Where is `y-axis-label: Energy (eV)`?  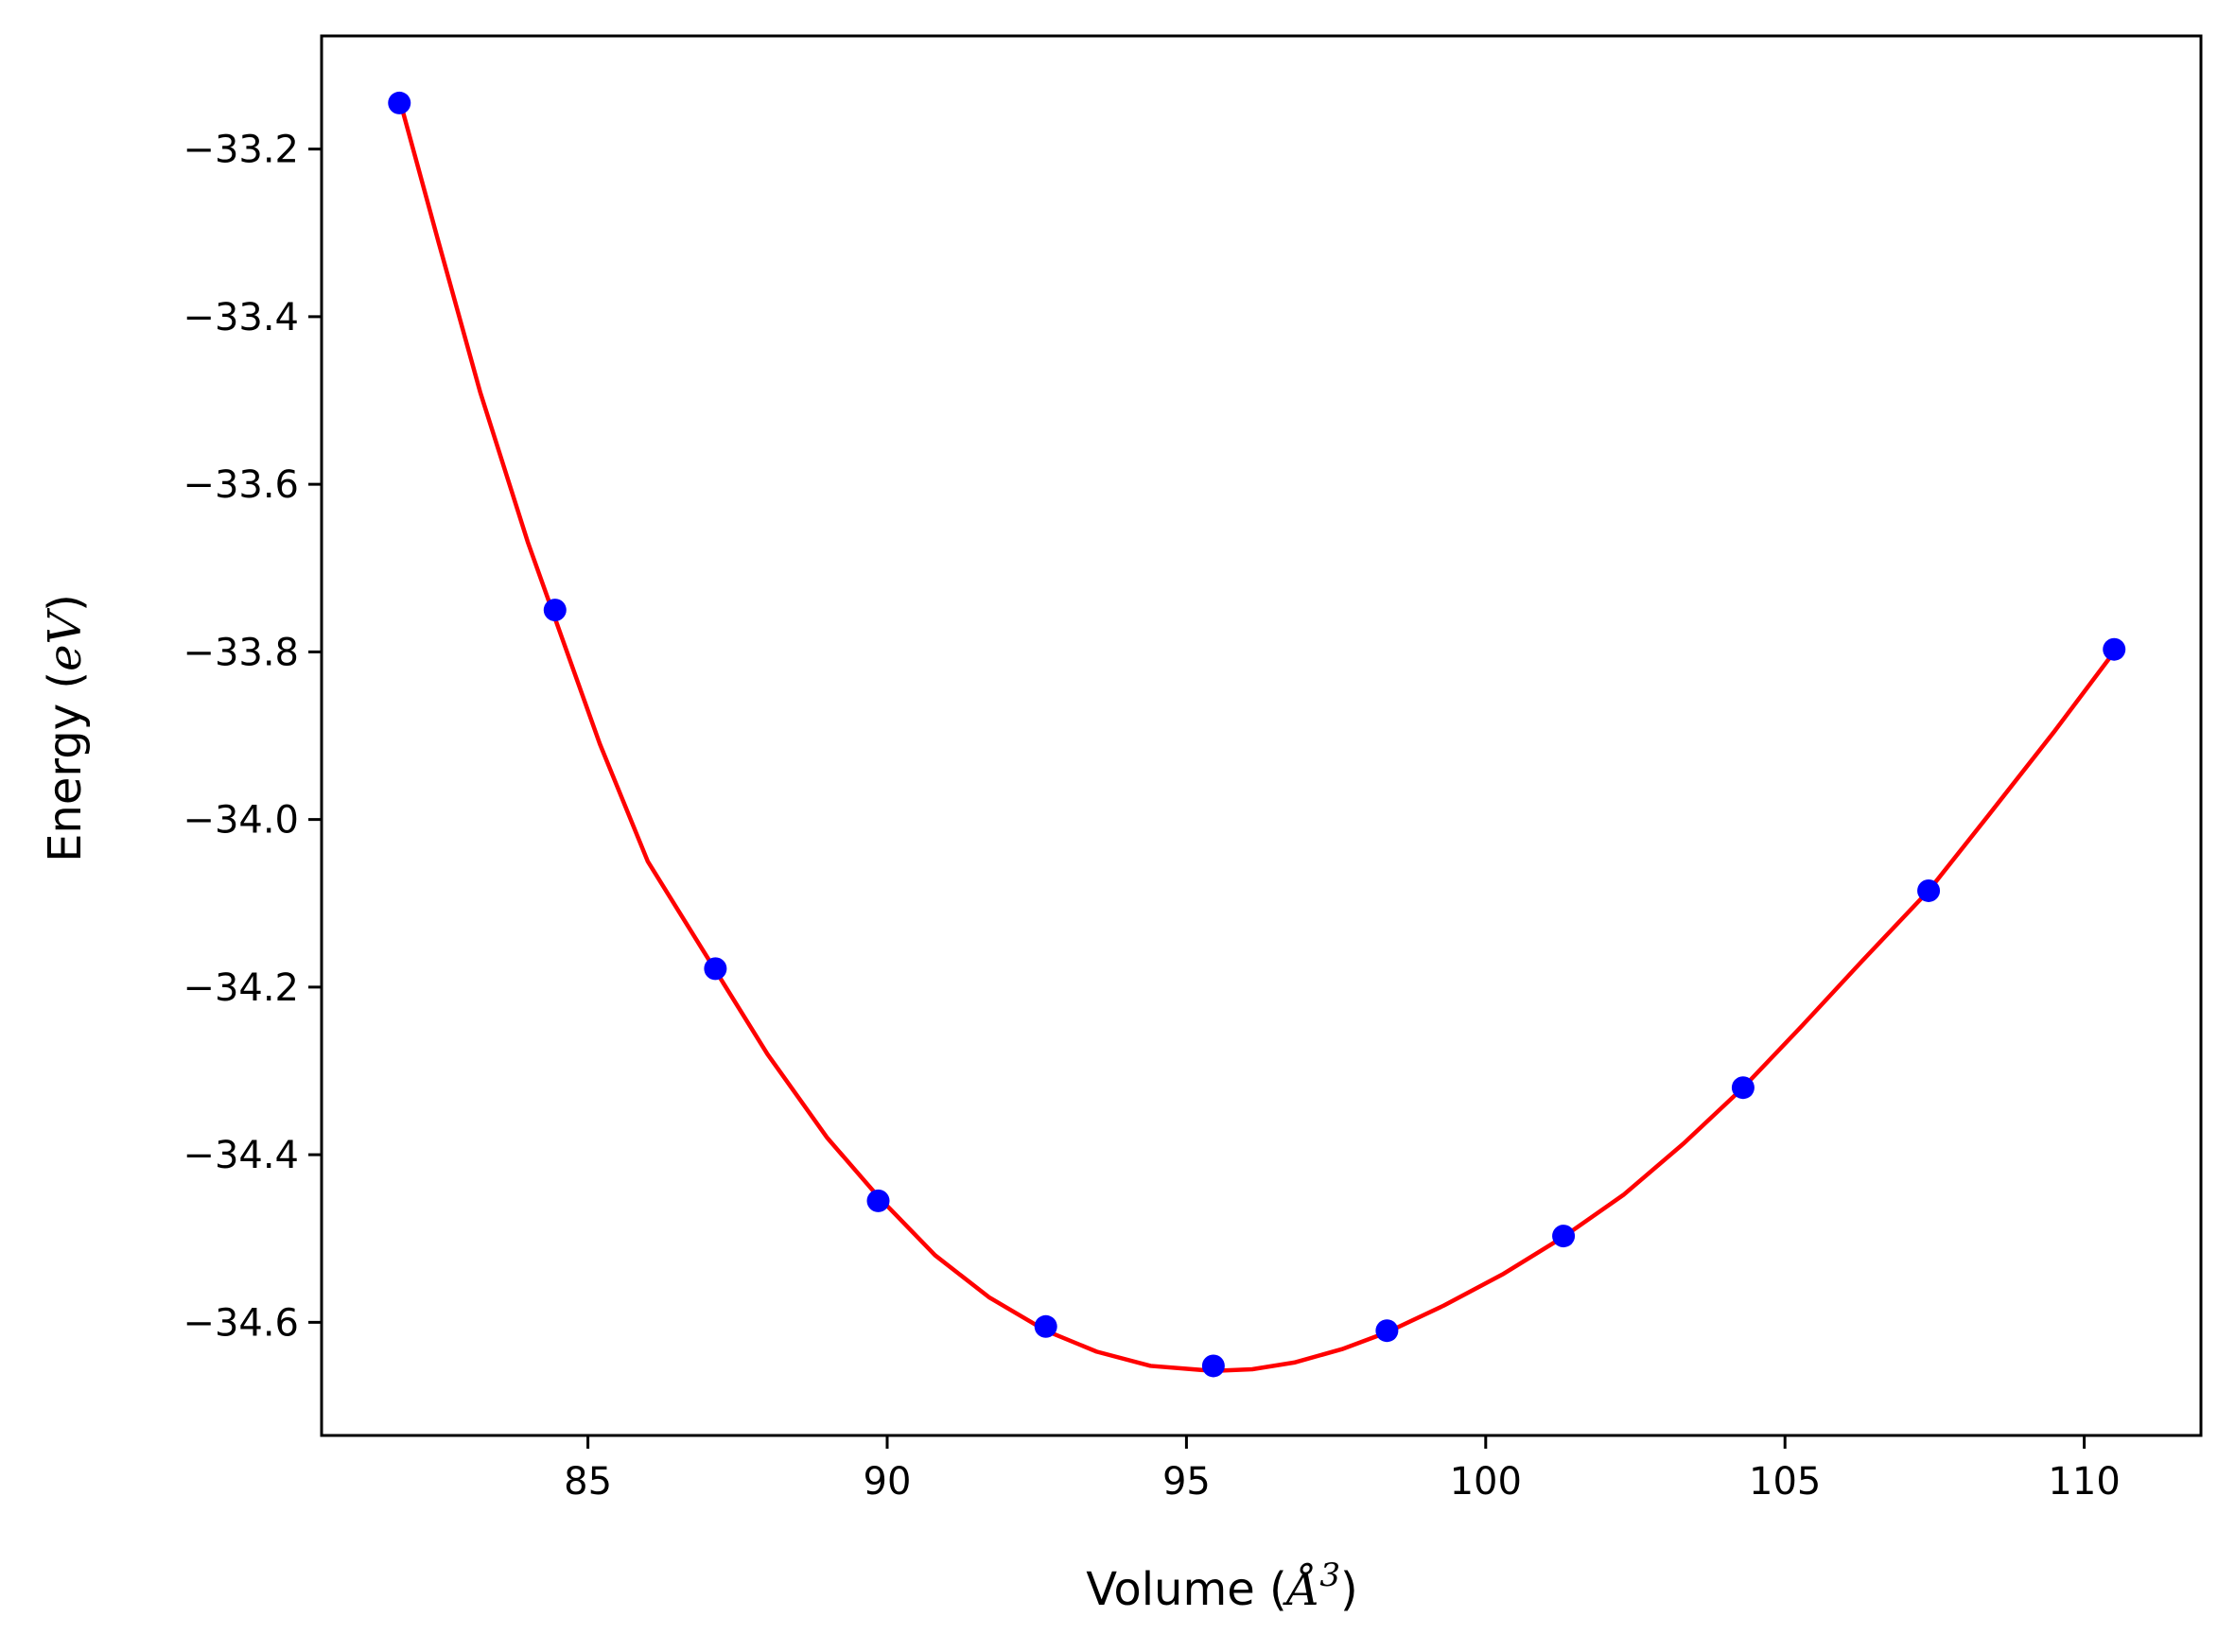
y-axis-label: Energy (eV) is located at coordinates (65, 728).